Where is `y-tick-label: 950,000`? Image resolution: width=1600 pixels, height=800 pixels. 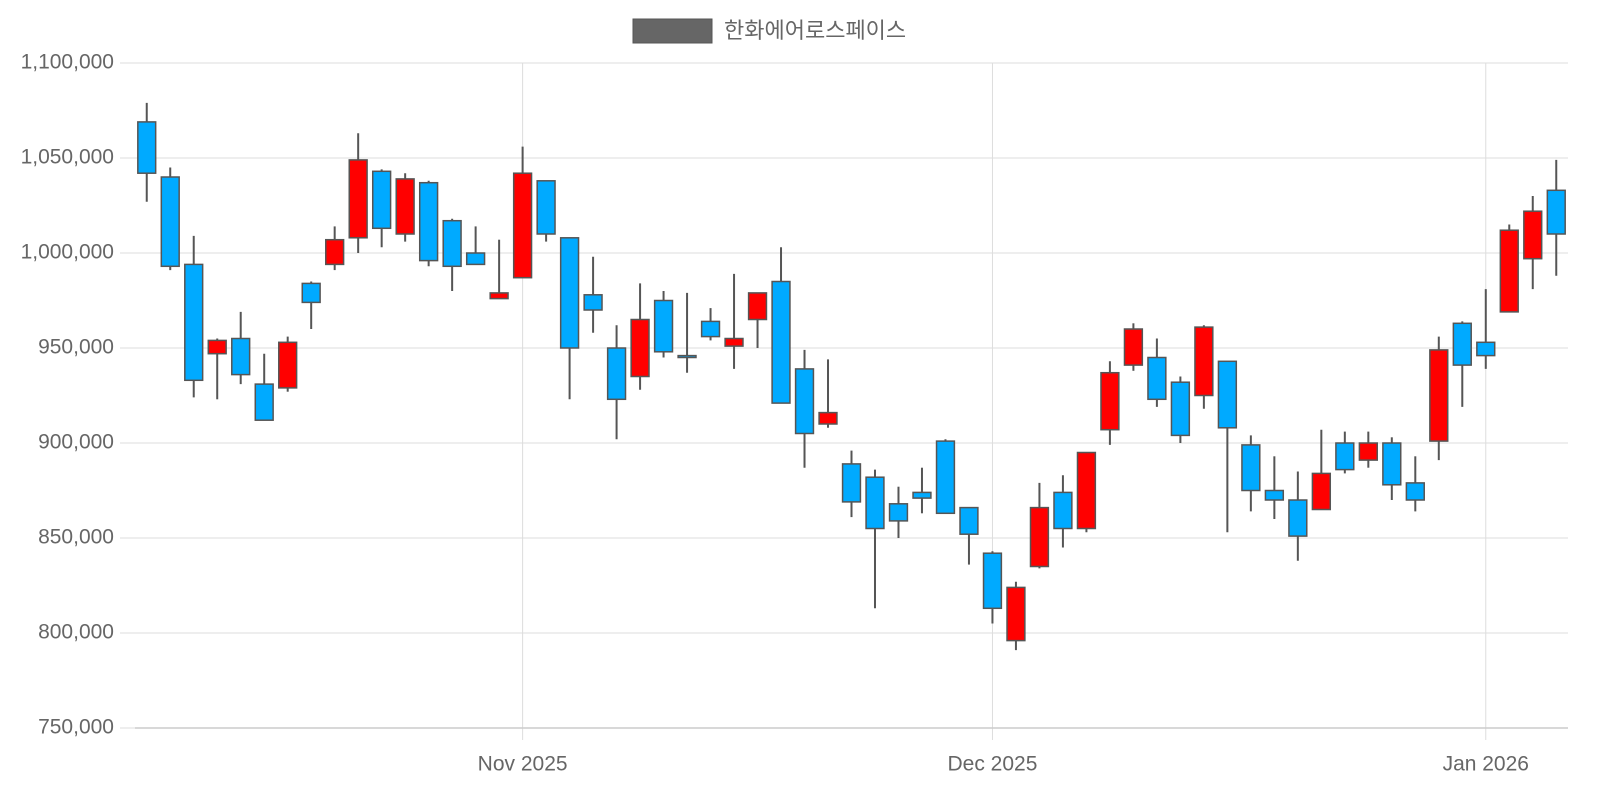
y-tick-label: 950,000 is located at coordinates (76, 347).